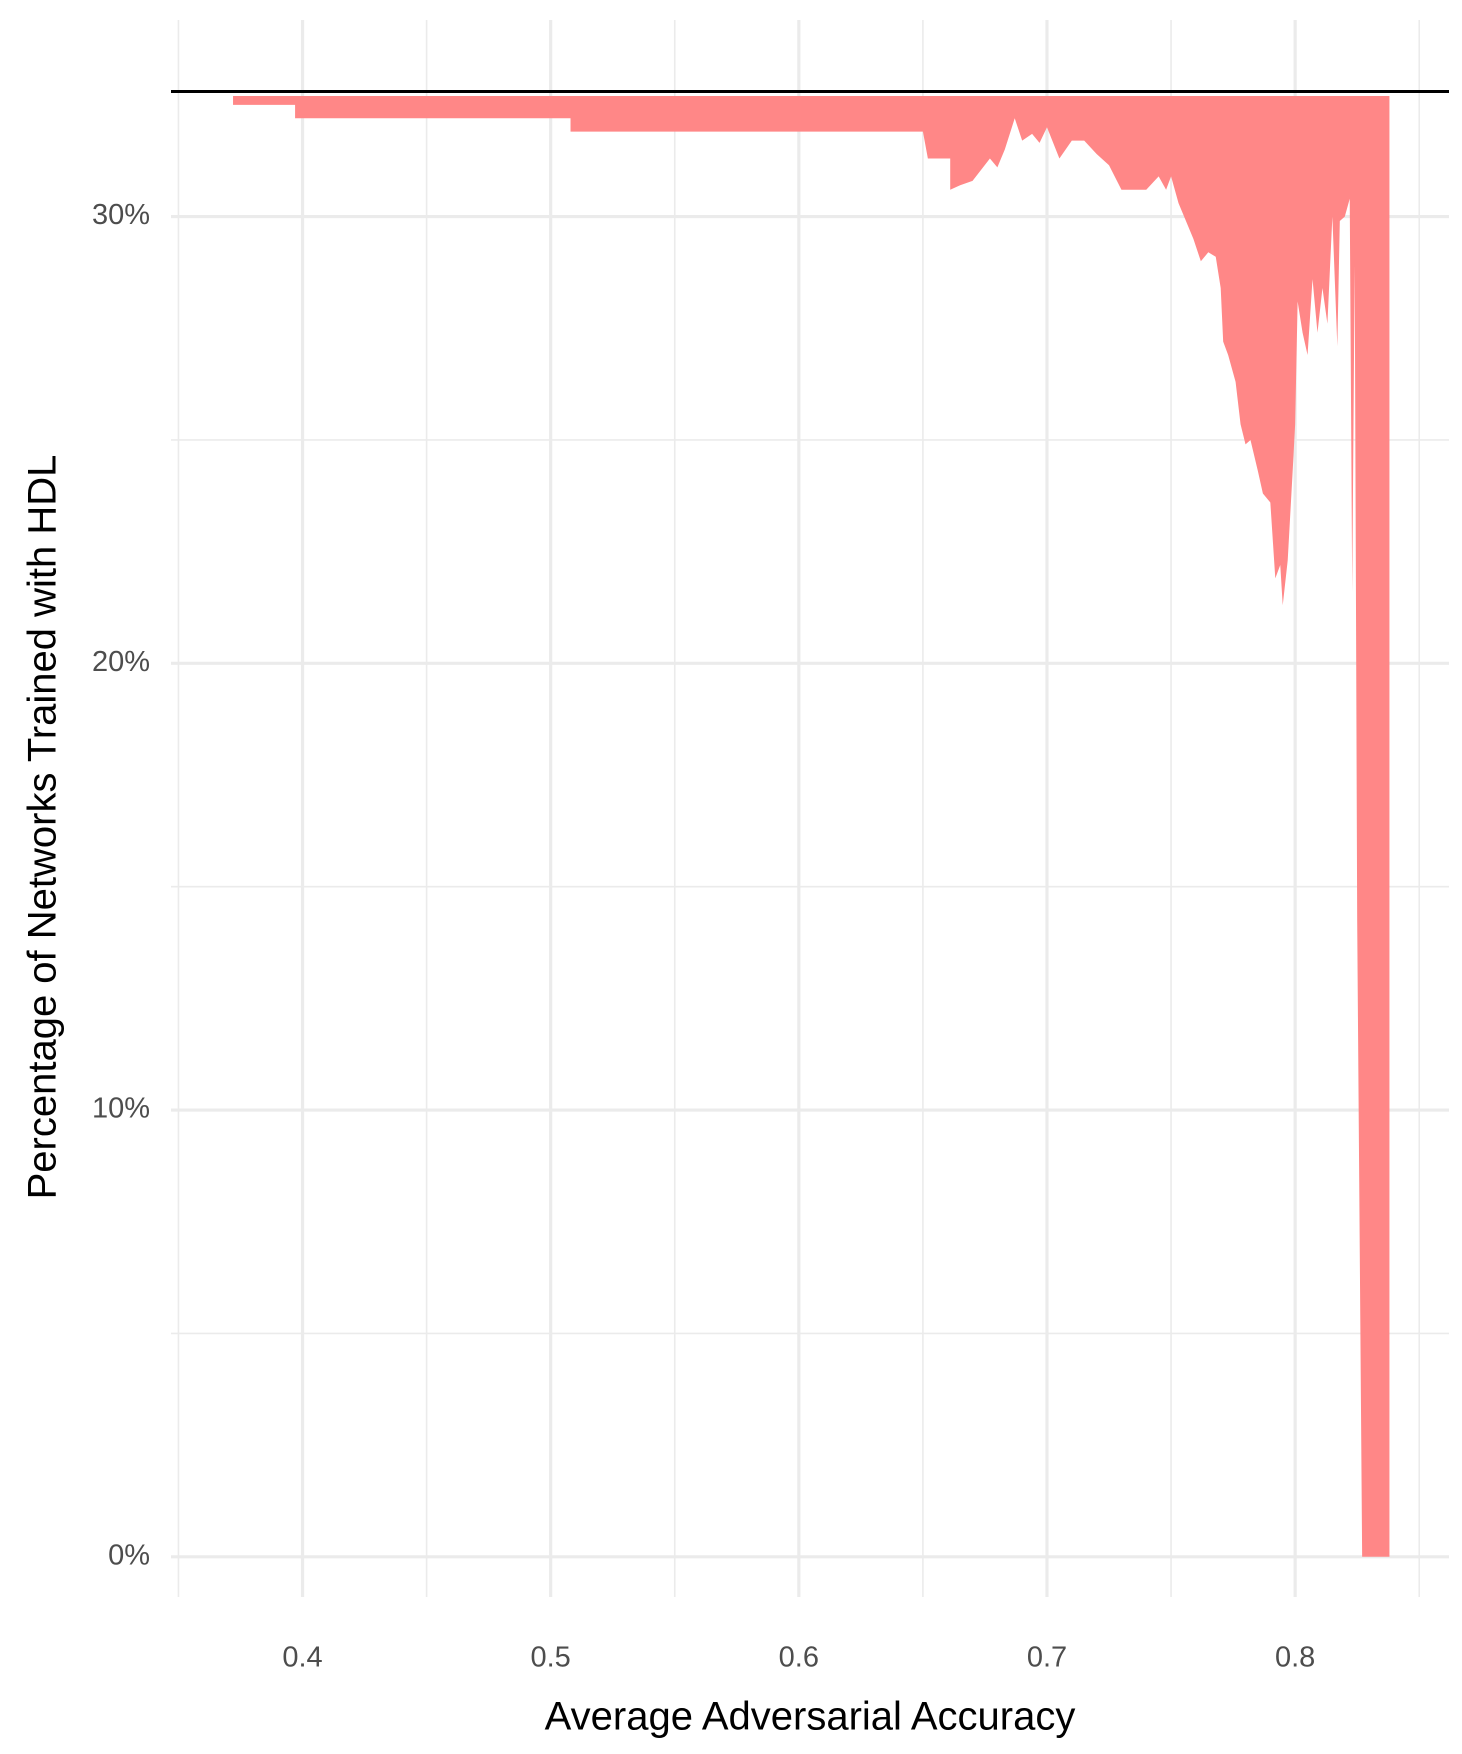 The height and width of the screenshot is (1754, 1462). Describe the element at coordinates (121, 215) in the screenshot. I see `y-tick-label: 30%` at that location.